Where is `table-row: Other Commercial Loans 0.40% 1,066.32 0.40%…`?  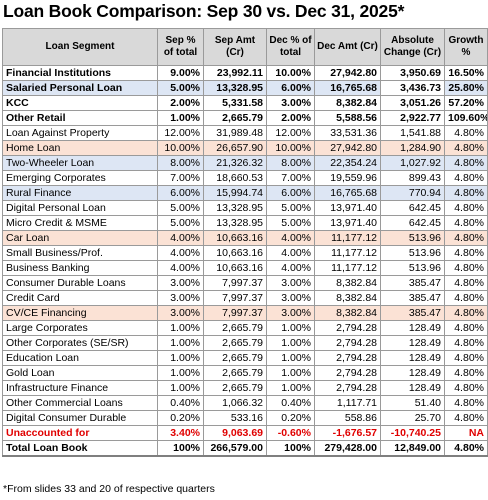
table-row: Other Commercial Loans 0.40% 1,066.32 0.40%… is located at coordinates (245, 403).